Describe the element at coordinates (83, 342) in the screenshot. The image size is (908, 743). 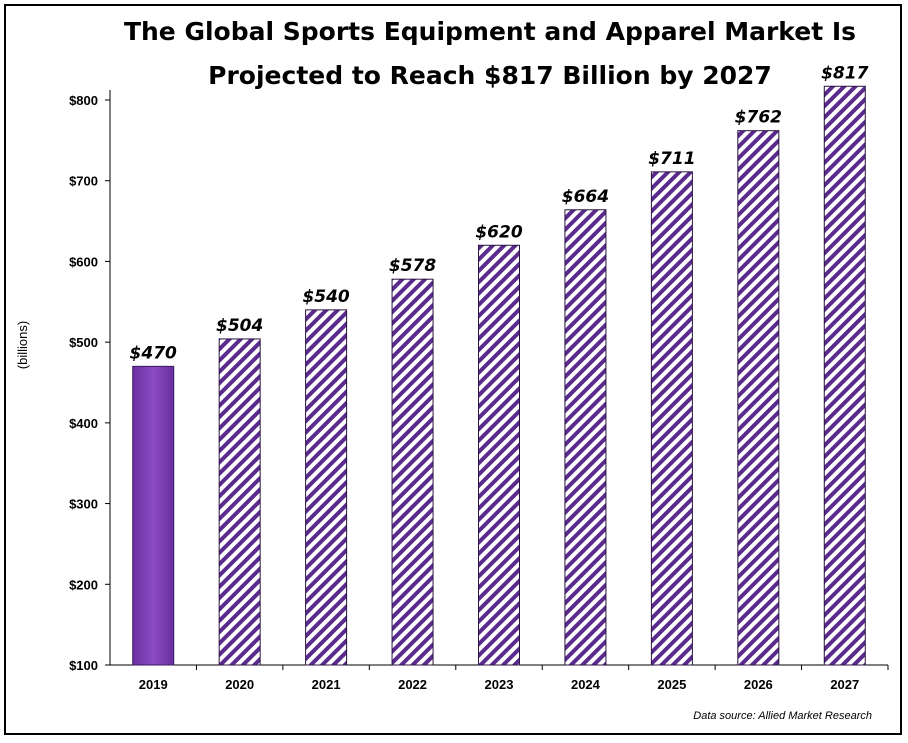
I see `y-tick-label: $500` at that location.